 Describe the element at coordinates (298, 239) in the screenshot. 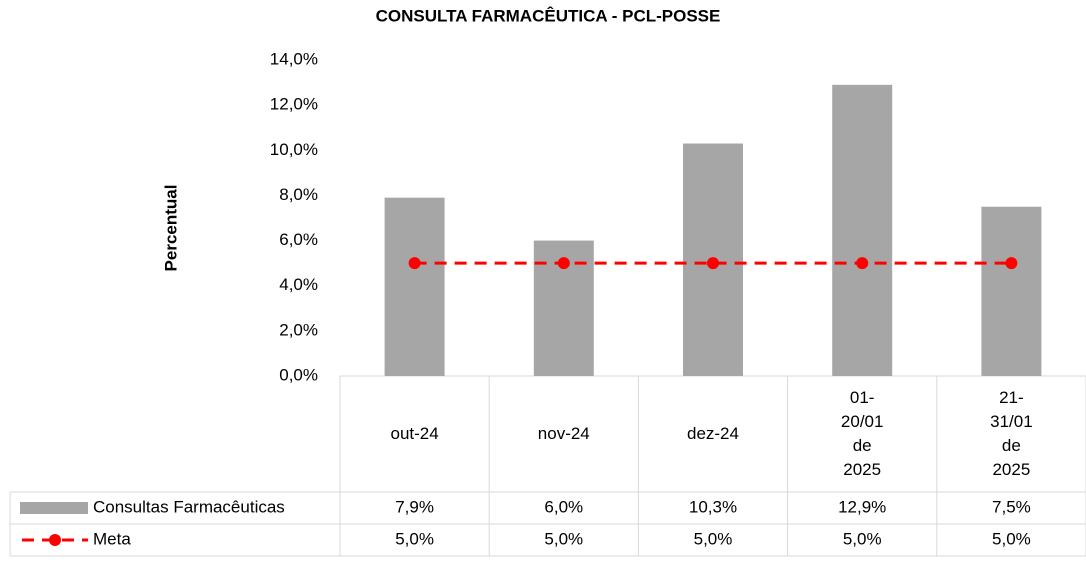

I see `y-tick-label: 6,0%` at that location.